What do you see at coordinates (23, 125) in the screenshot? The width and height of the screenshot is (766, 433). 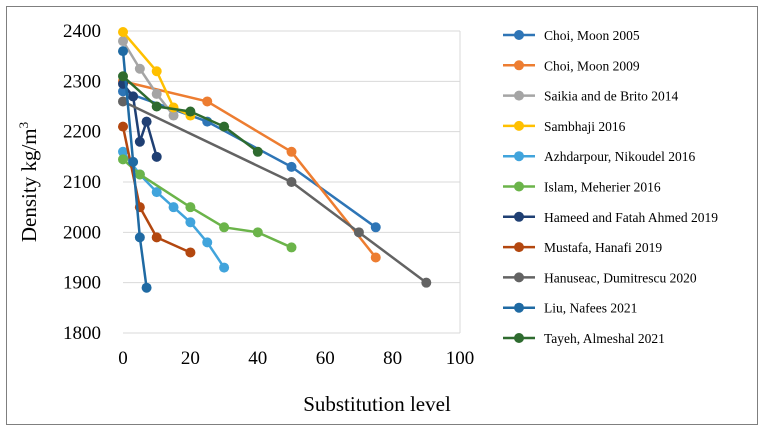 I see `y-axis-label-superscript: 3` at bounding box center [23, 125].